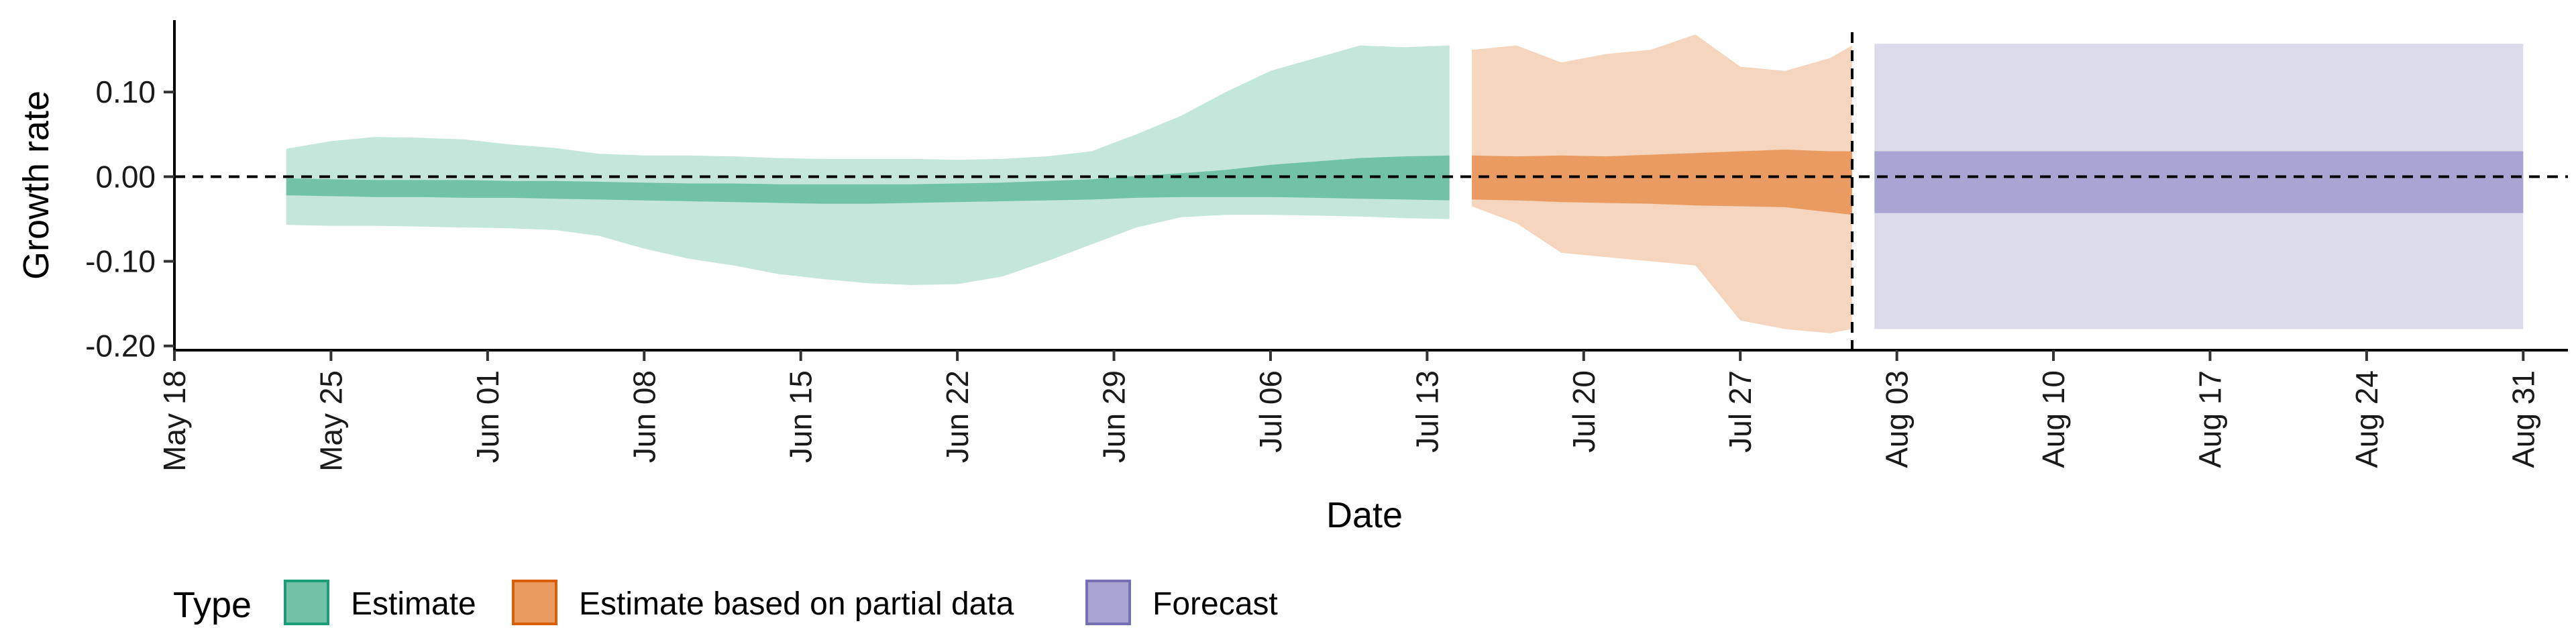 Image resolution: width=2576 pixels, height=644 pixels. What do you see at coordinates (801, 416) in the screenshot?
I see `x-tick-label: Jun 15` at bounding box center [801, 416].